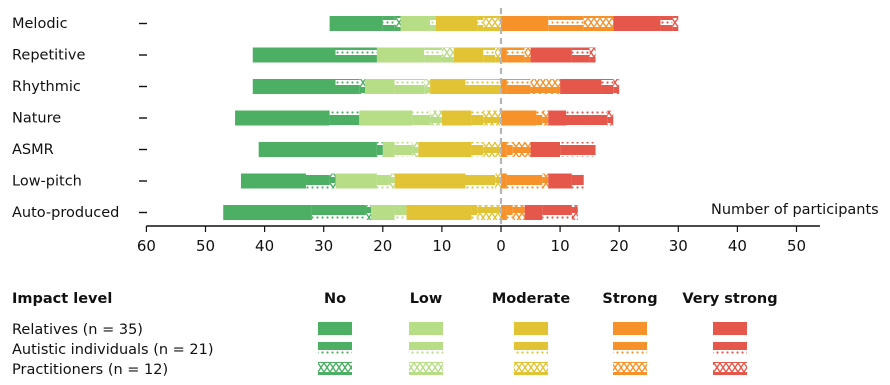 The image size is (890, 385). I want to click on category-label: Melodic, so click(40, 24).